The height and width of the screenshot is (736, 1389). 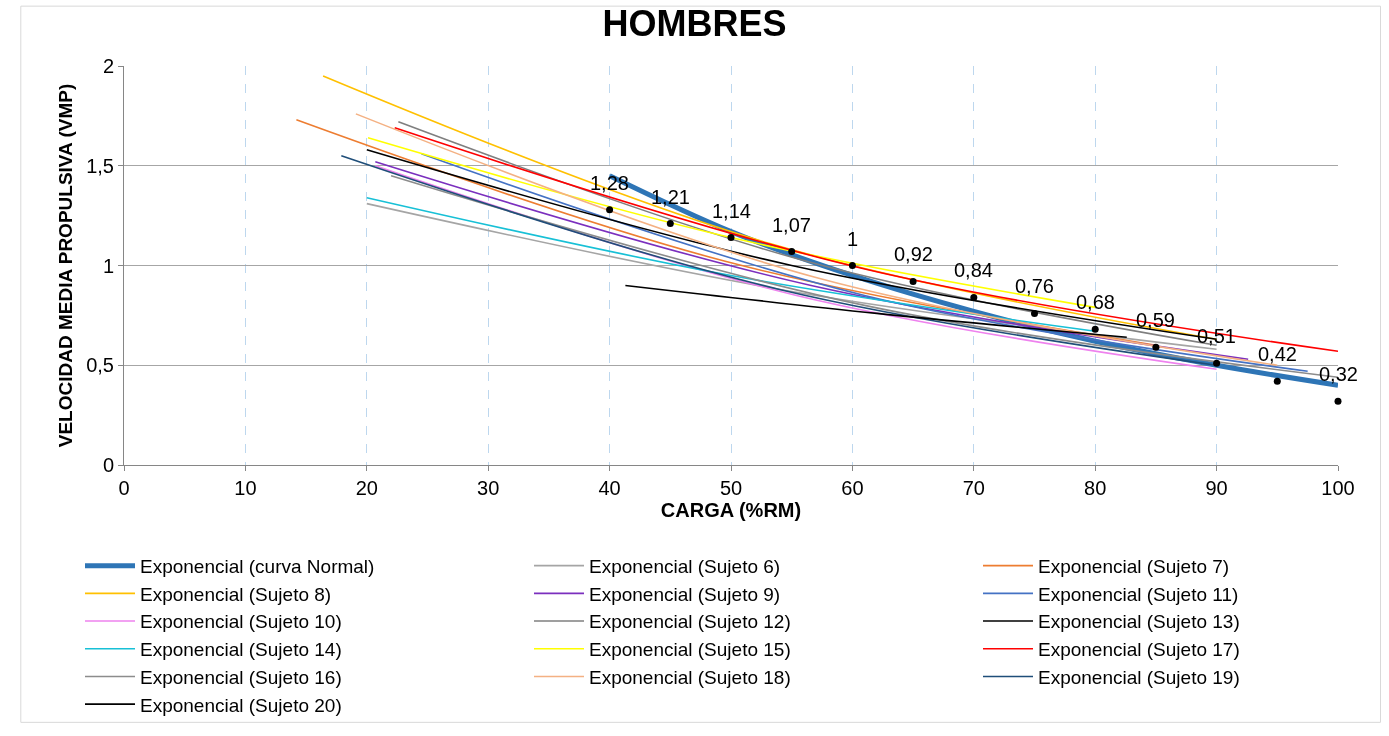 What do you see at coordinates (100, 165) in the screenshot?
I see `y-tick-label: 1,5` at bounding box center [100, 165].